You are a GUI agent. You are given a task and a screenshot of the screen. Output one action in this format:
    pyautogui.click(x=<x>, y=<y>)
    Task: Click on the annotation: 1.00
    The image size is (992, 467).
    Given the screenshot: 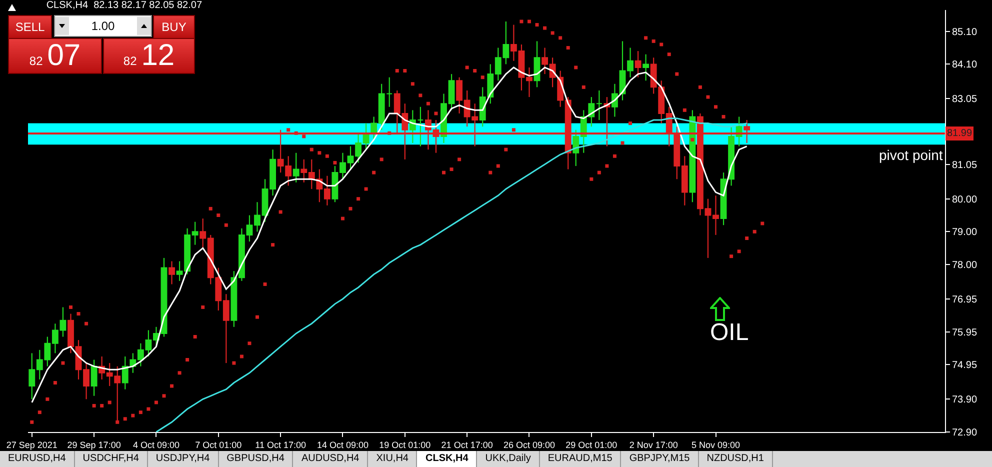 What is the action you would take?
    pyautogui.click(x=103, y=26)
    